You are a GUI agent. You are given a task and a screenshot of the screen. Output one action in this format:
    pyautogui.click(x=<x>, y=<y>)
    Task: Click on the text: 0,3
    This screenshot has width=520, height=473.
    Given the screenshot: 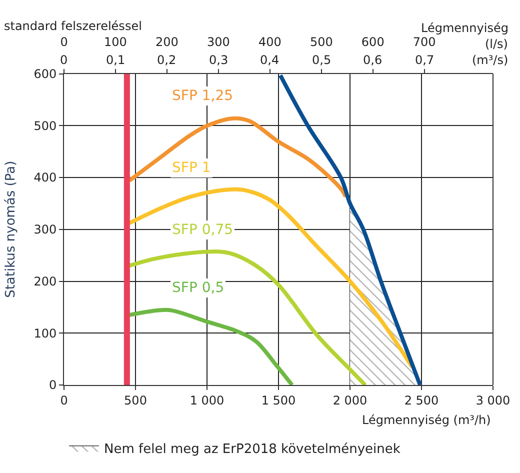 What is the action you would take?
    pyautogui.click(x=218, y=60)
    